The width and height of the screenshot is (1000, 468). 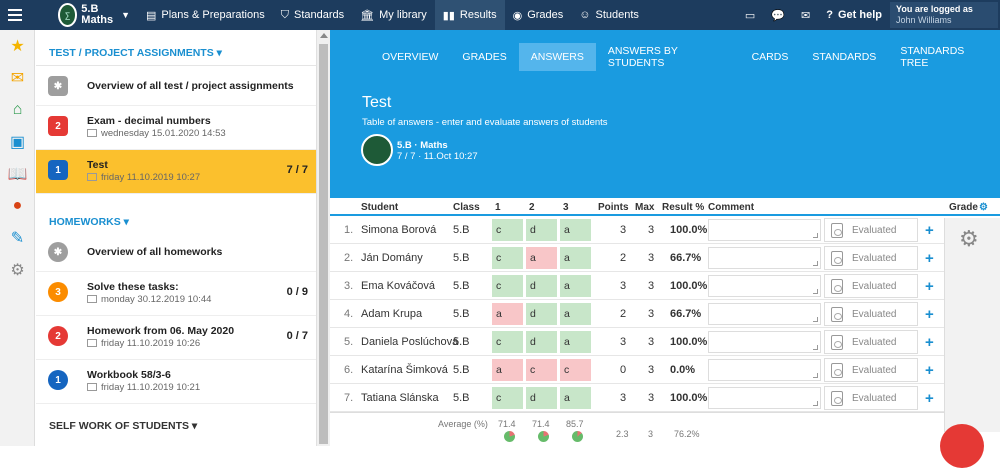 What do you see at coordinates (557, 57) in the screenshot?
I see `tab-answers: ANSWERS` at bounding box center [557, 57].